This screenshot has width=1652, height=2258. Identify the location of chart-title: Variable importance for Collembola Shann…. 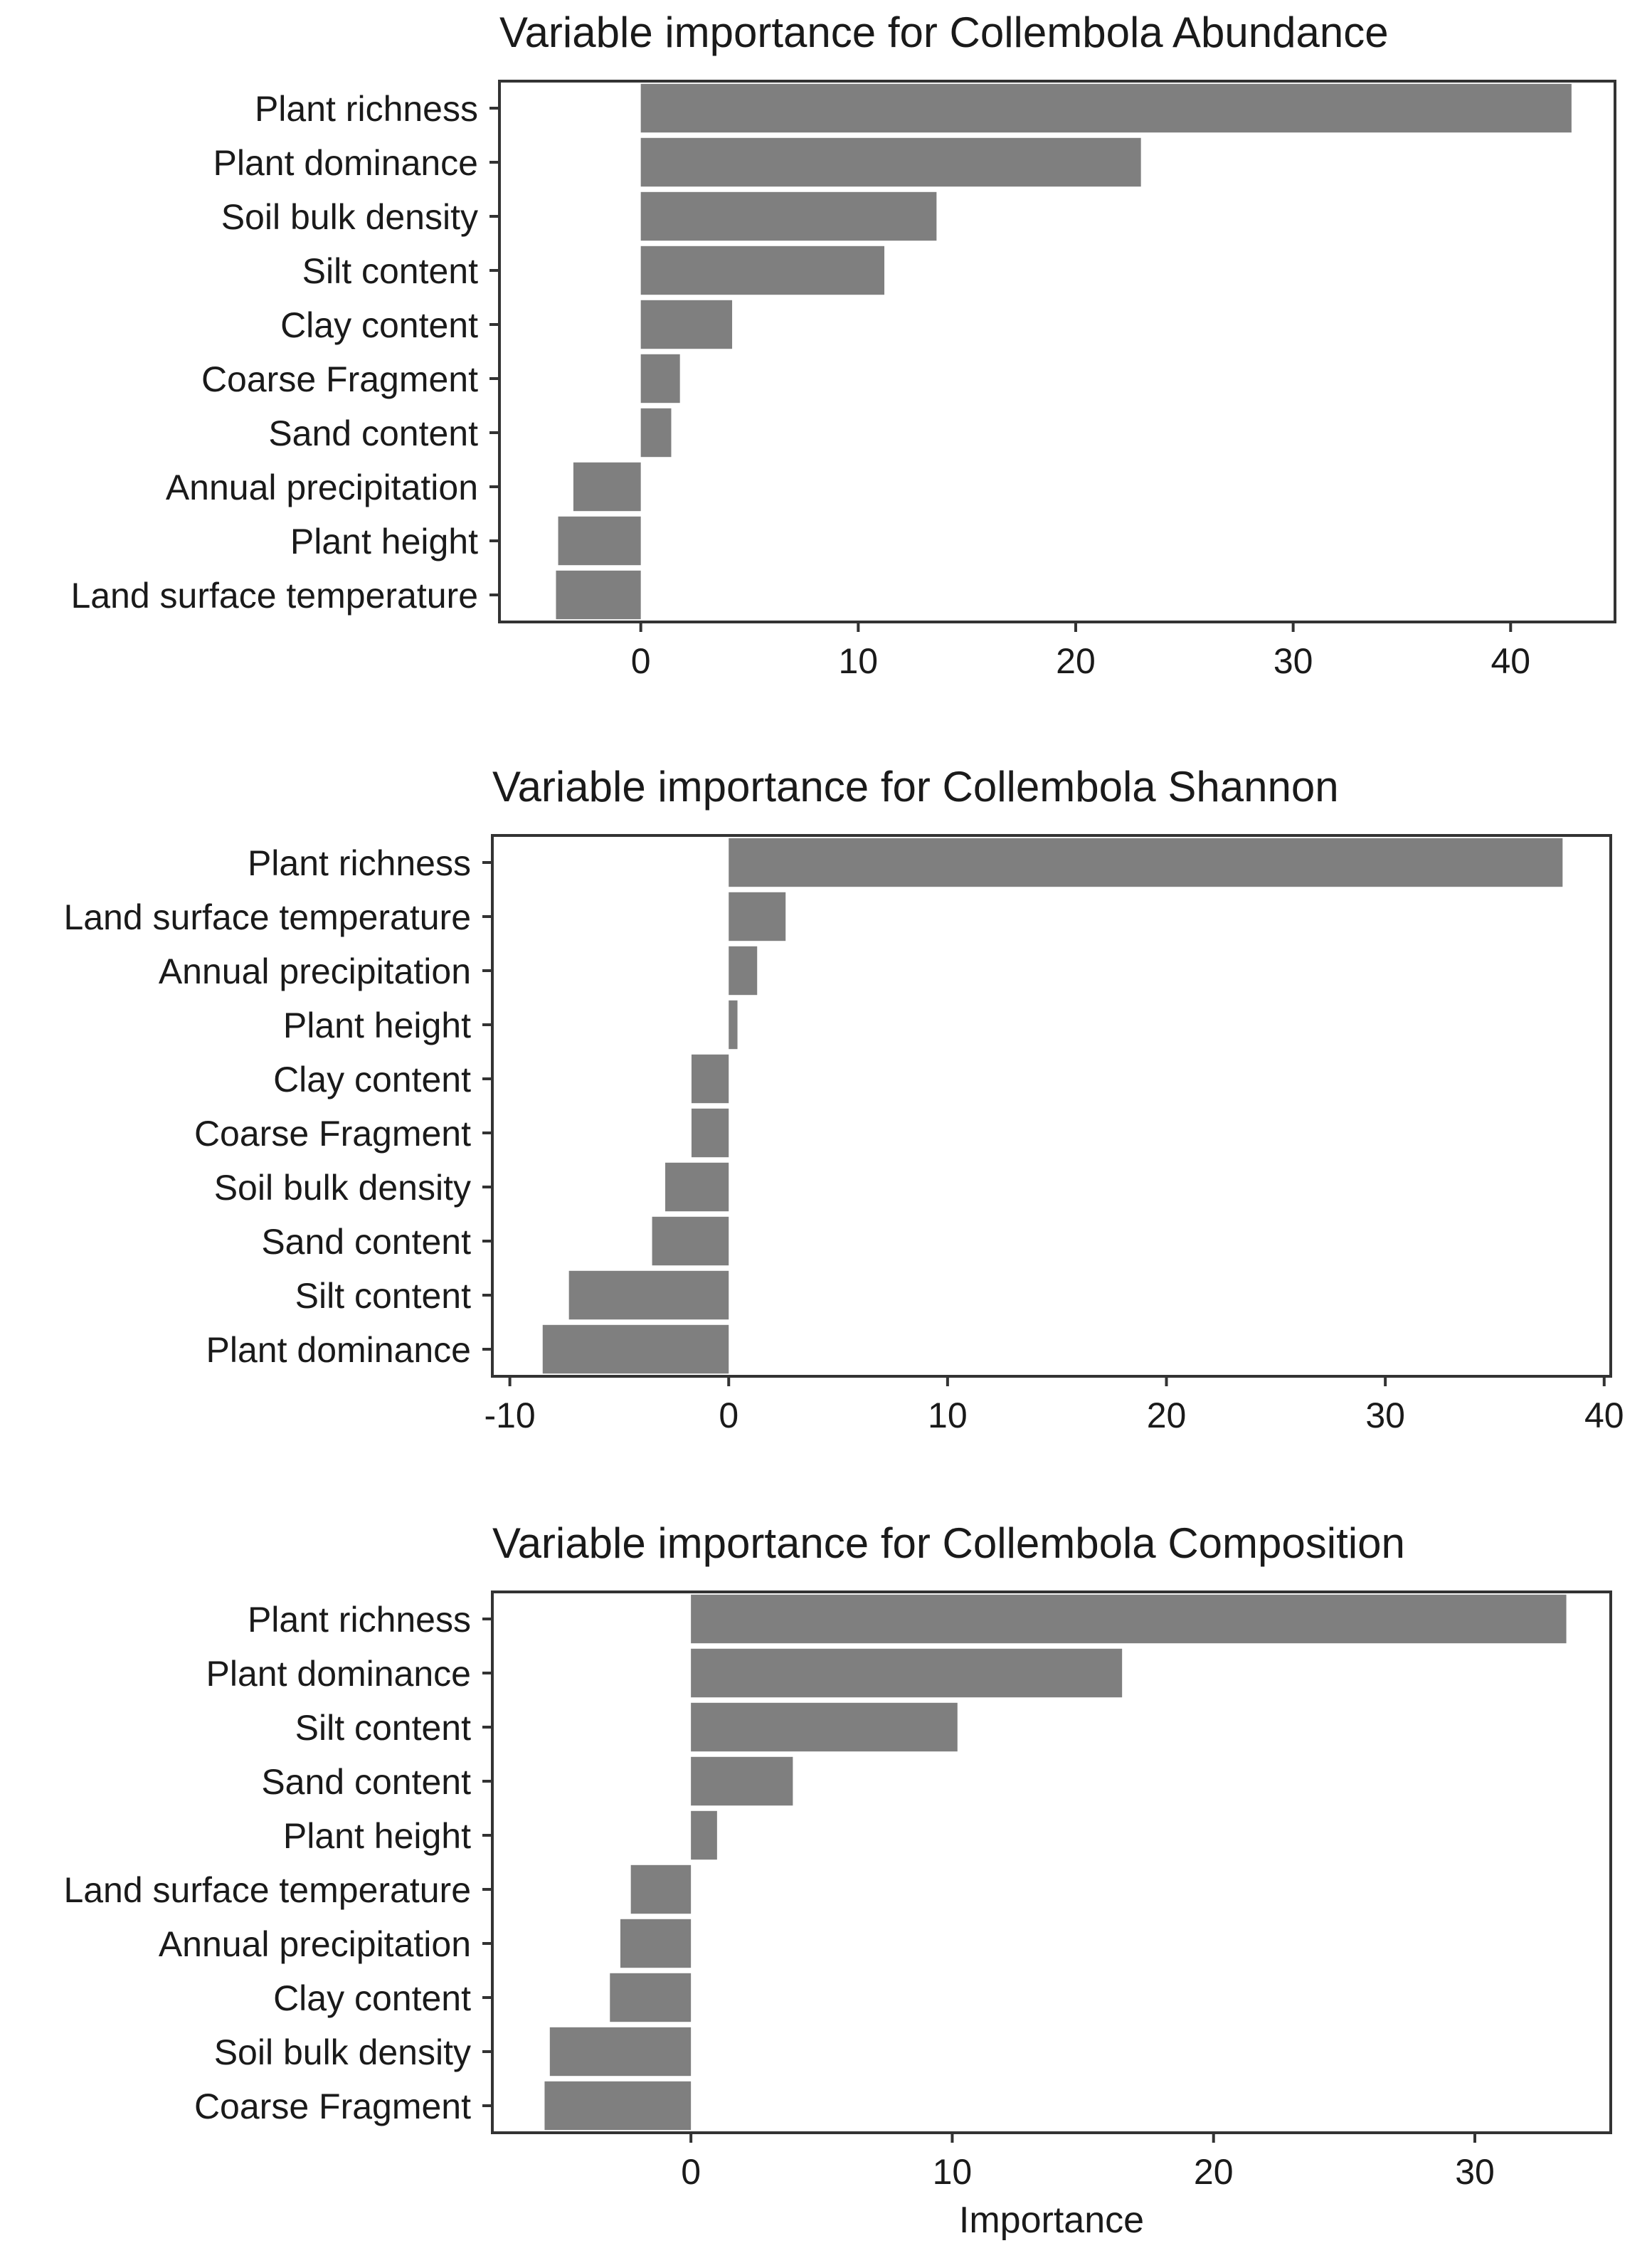
(915, 787).